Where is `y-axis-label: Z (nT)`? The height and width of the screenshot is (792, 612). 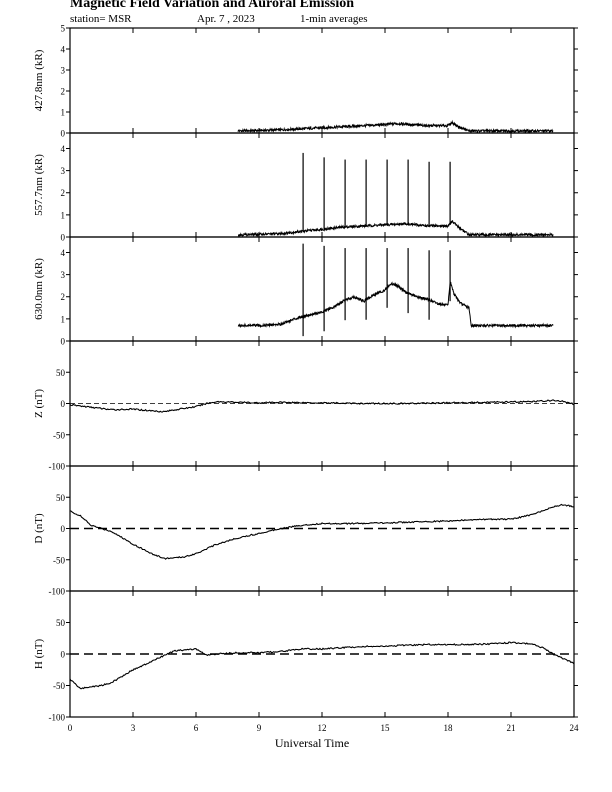 y-axis-label: Z (nT) is located at coordinates (39, 403).